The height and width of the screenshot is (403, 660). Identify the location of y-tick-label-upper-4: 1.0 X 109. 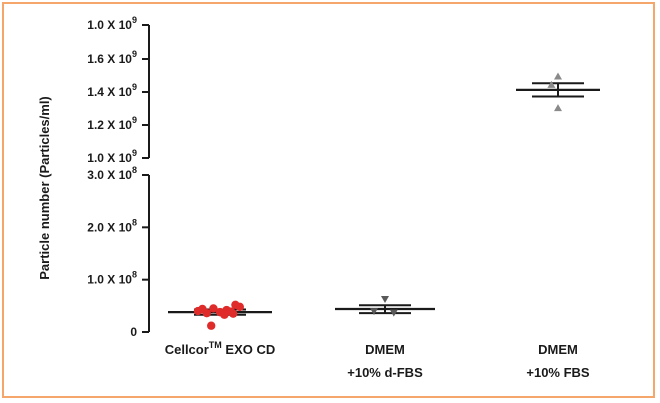
(112, 156).